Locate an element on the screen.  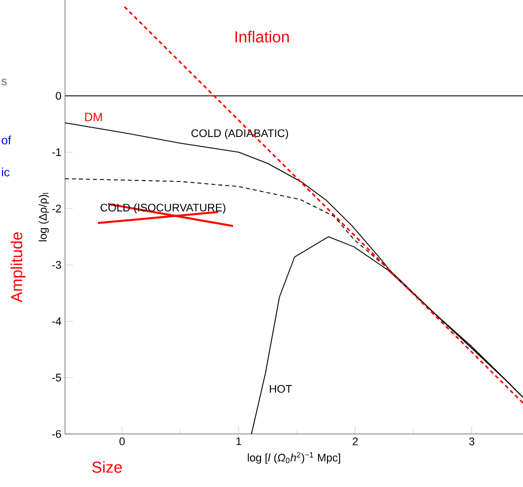
y-tick-label: -1 is located at coordinates (56, 152).